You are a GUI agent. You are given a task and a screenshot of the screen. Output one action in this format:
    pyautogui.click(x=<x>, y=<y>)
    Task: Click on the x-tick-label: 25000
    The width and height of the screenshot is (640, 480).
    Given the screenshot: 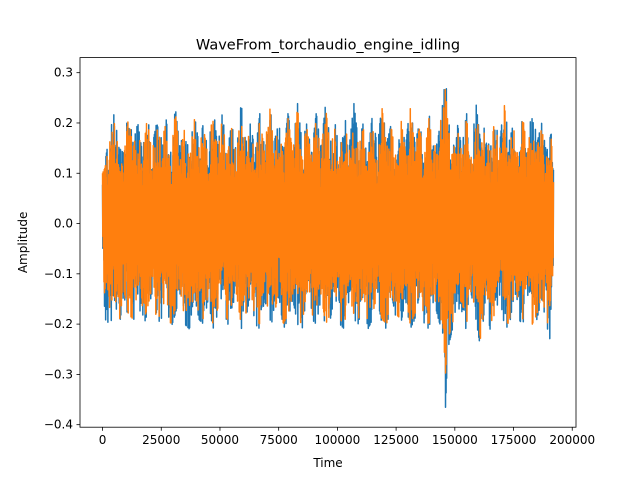 What is the action you would take?
    pyautogui.click(x=161, y=440)
    